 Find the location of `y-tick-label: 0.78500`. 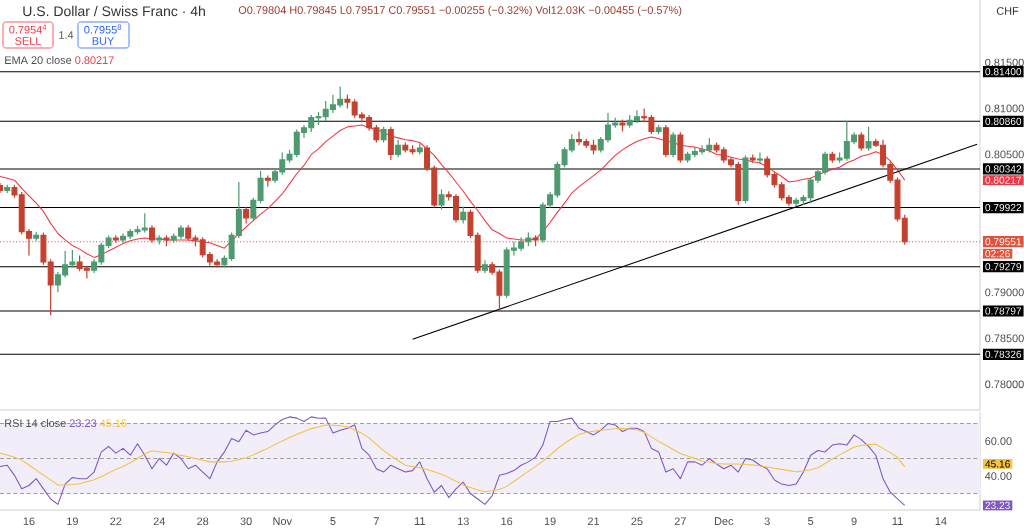

y-tick-label: 0.78500 is located at coordinates (1004, 338).